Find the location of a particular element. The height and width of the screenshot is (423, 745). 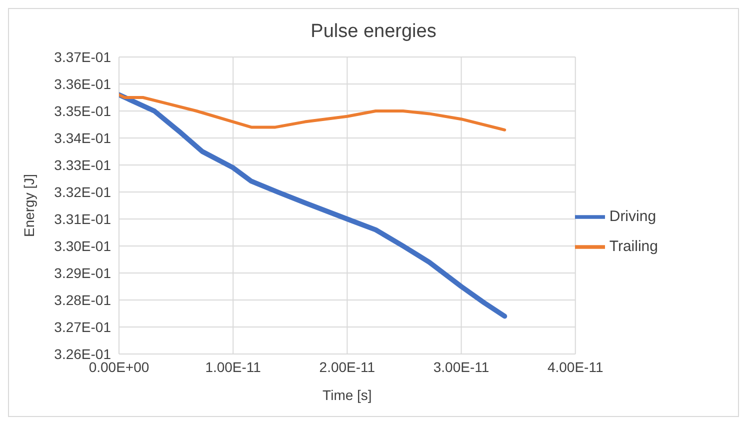

y-tick-label: 3.28E-01 is located at coordinates (83, 300).